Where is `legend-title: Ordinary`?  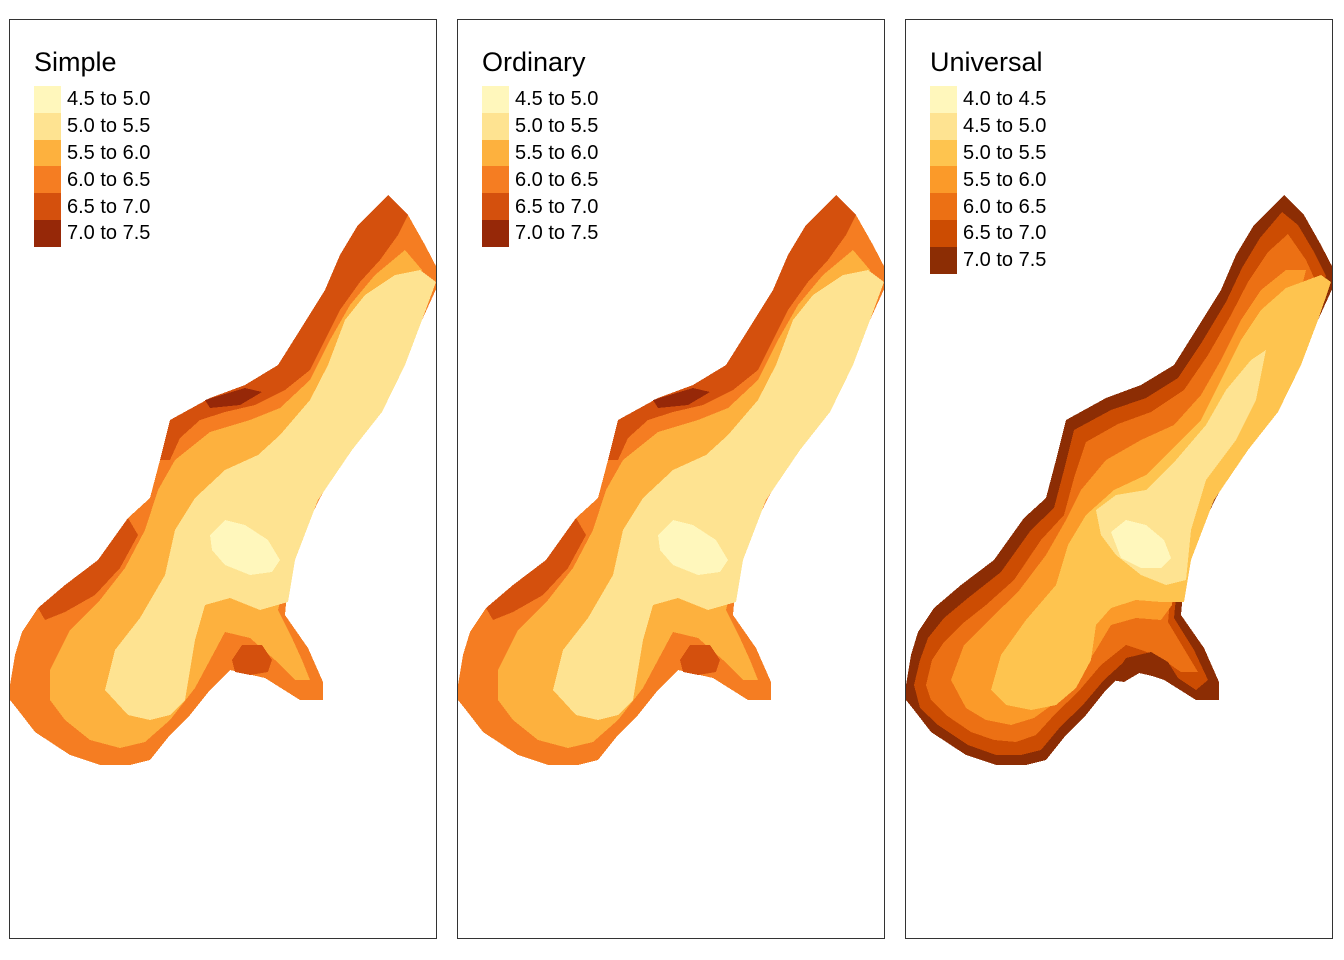
legend-title: Ordinary is located at coordinates (534, 62).